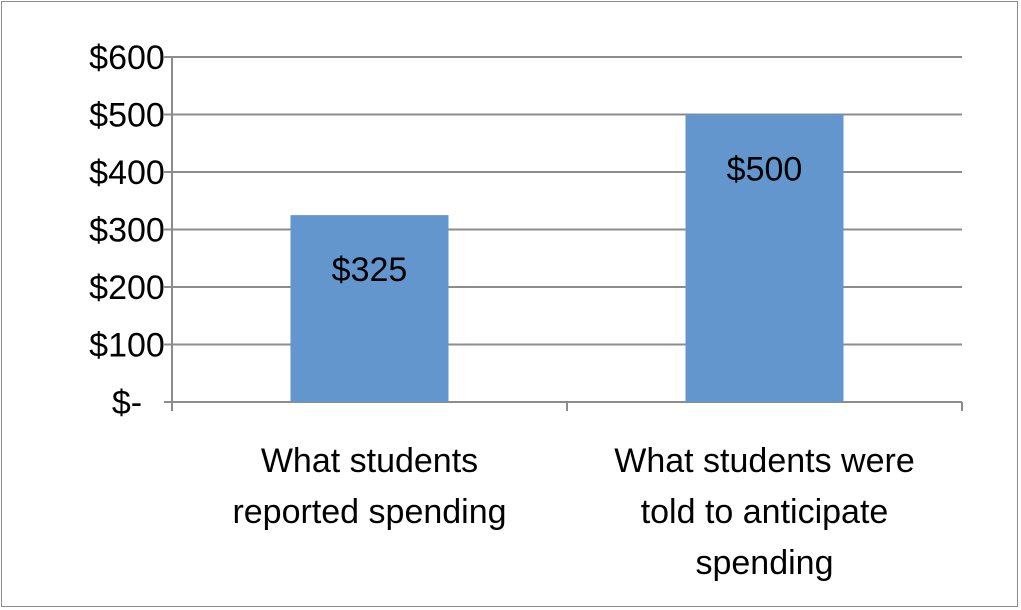  I want to click on category-label-line: told to anticipate, so click(765, 512).